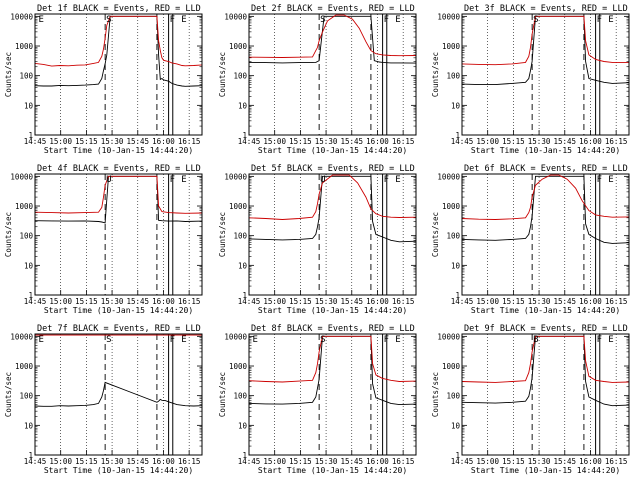  Describe the element at coordinates (435, 234) in the screenshot. I see `det6-ylabel: Counts/sec` at that location.